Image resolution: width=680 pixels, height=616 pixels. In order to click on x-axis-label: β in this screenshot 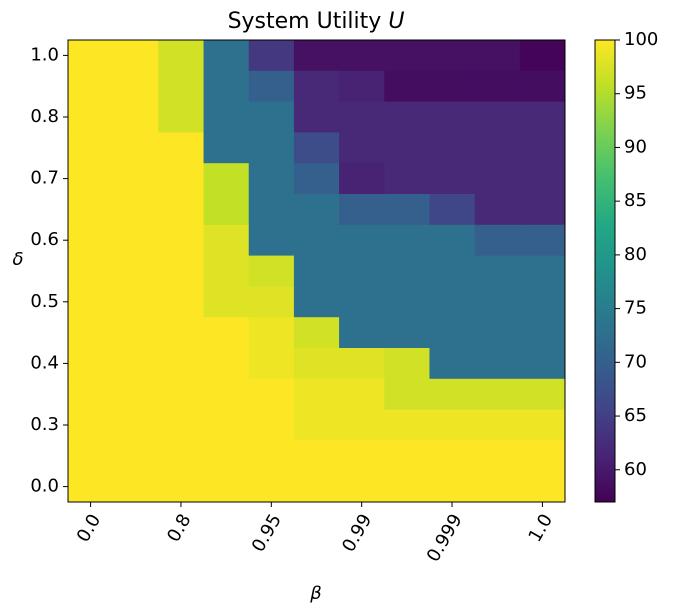, I will do `click(315, 593)`.